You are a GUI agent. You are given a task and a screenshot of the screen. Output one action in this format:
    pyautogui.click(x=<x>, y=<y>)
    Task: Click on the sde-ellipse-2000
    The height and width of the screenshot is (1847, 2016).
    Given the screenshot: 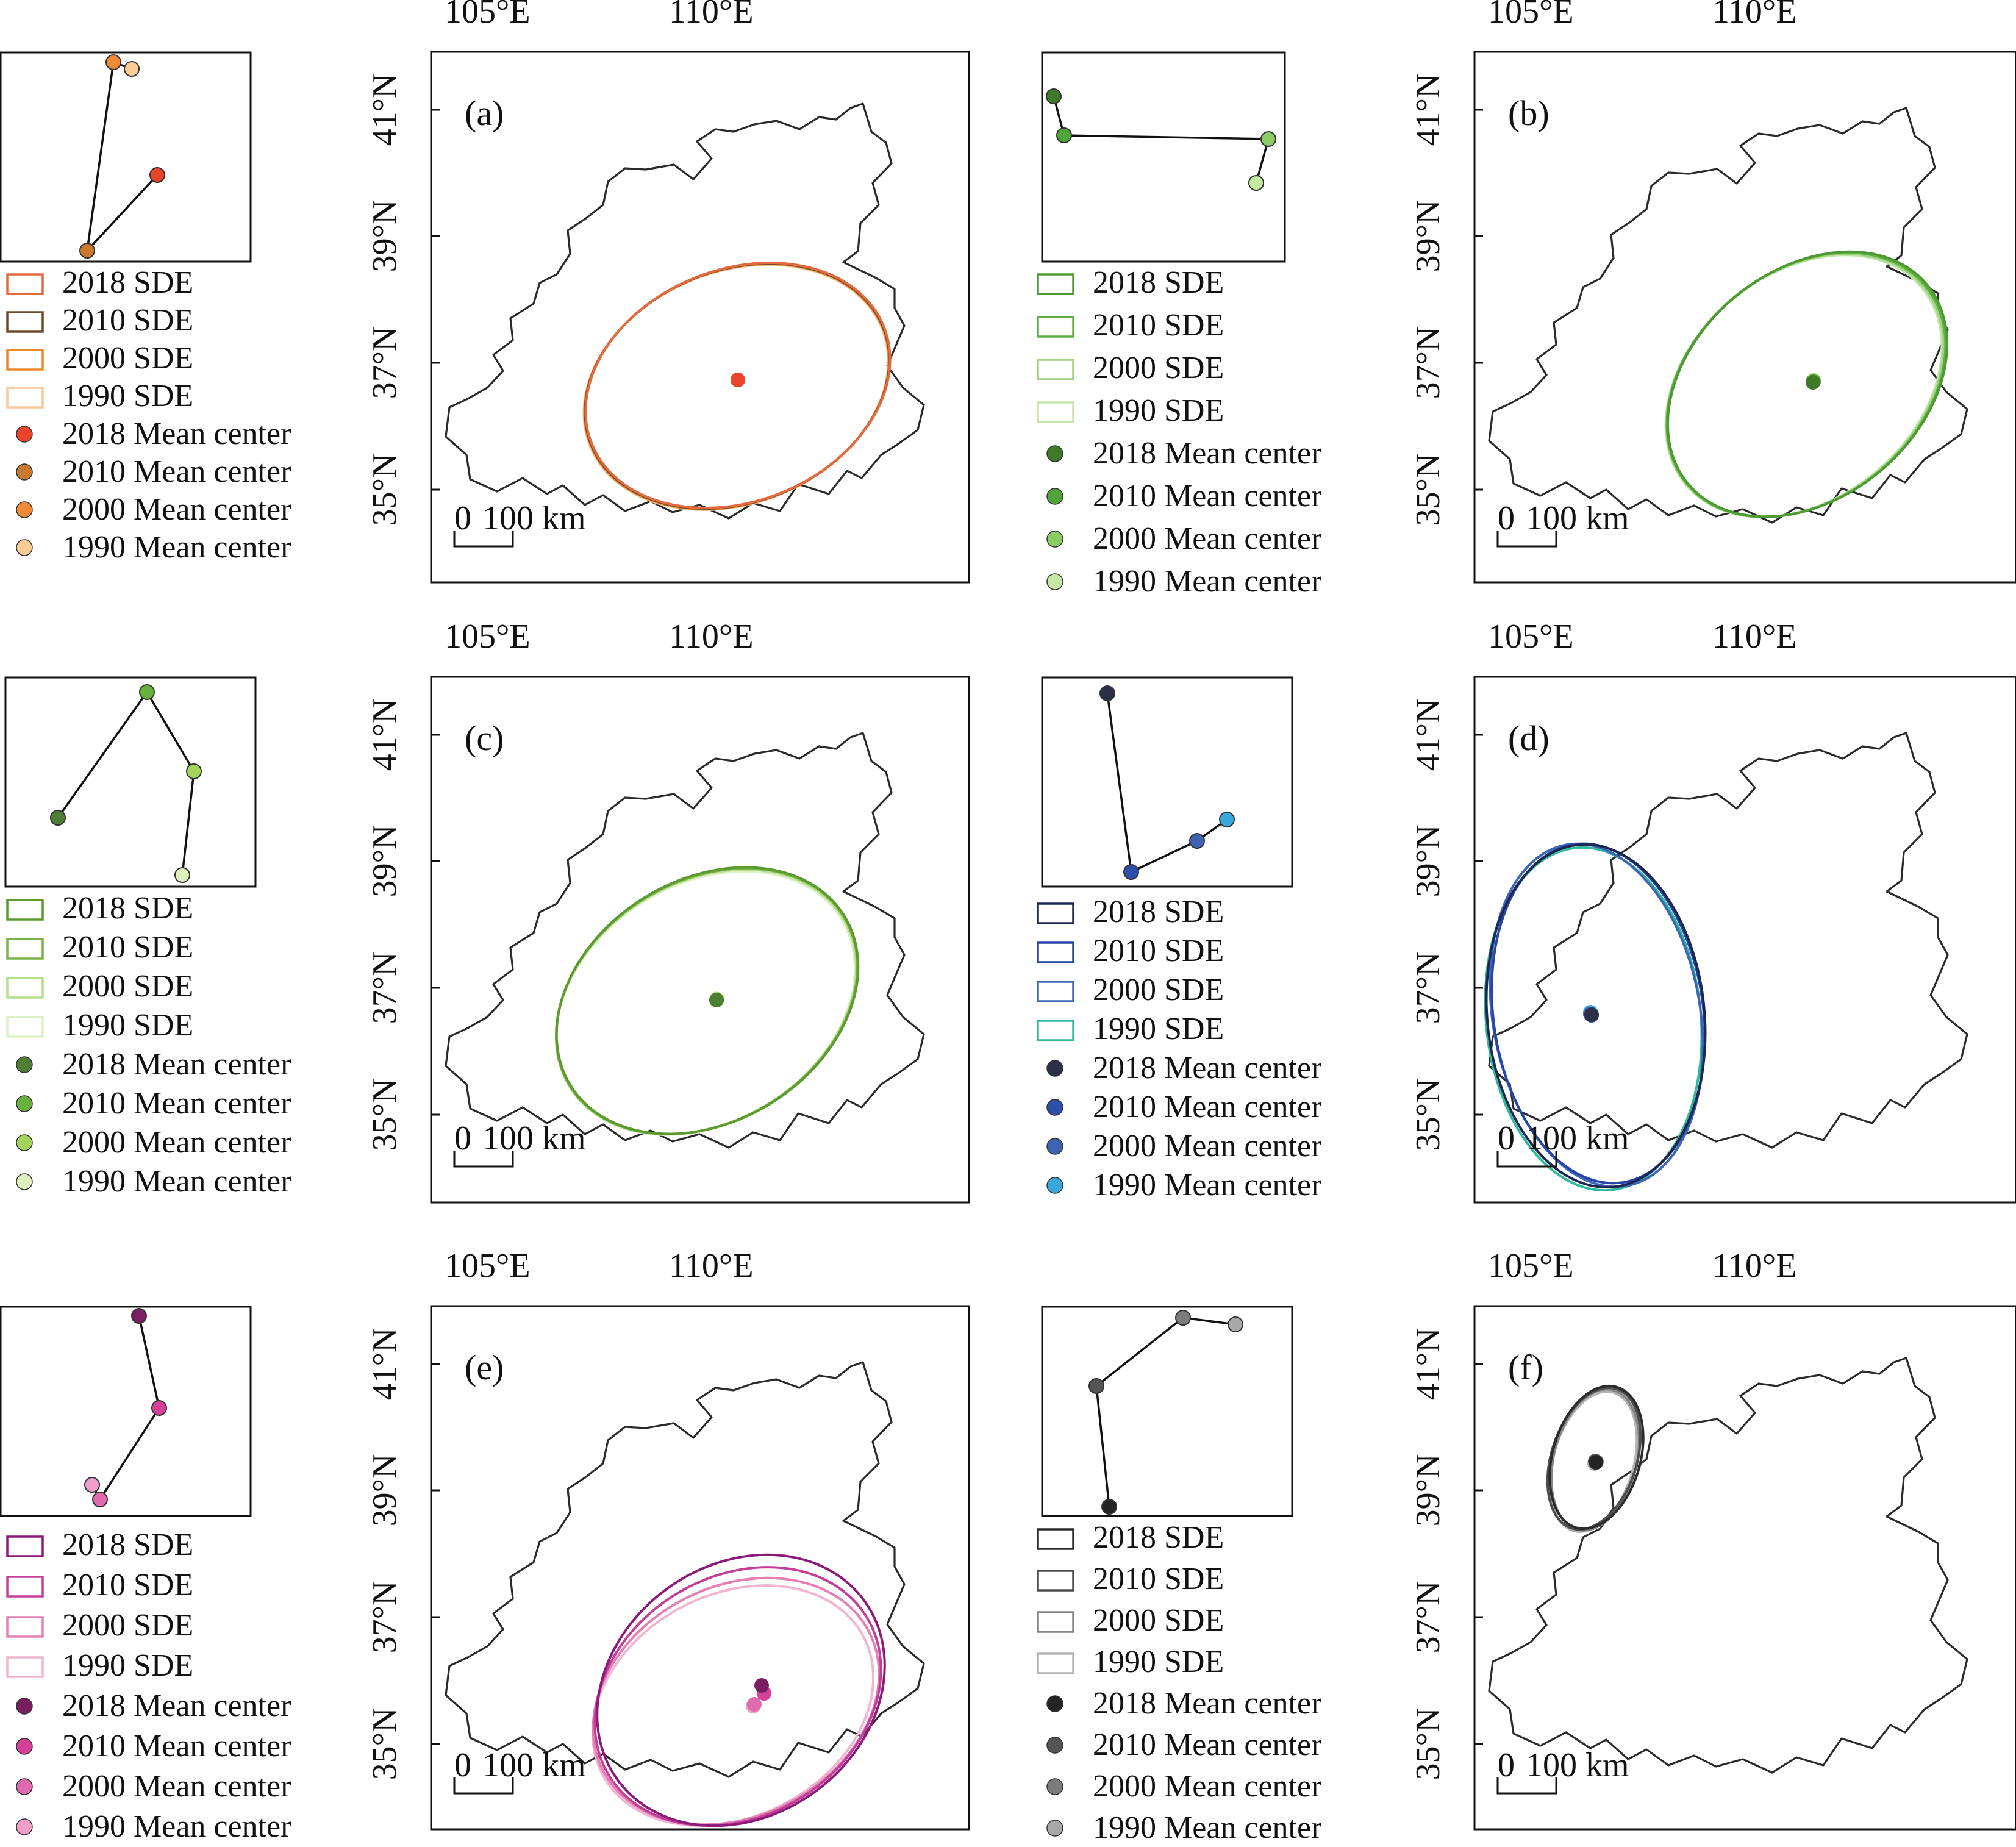 What is the action you would take?
    pyautogui.click(x=736, y=1701)
    